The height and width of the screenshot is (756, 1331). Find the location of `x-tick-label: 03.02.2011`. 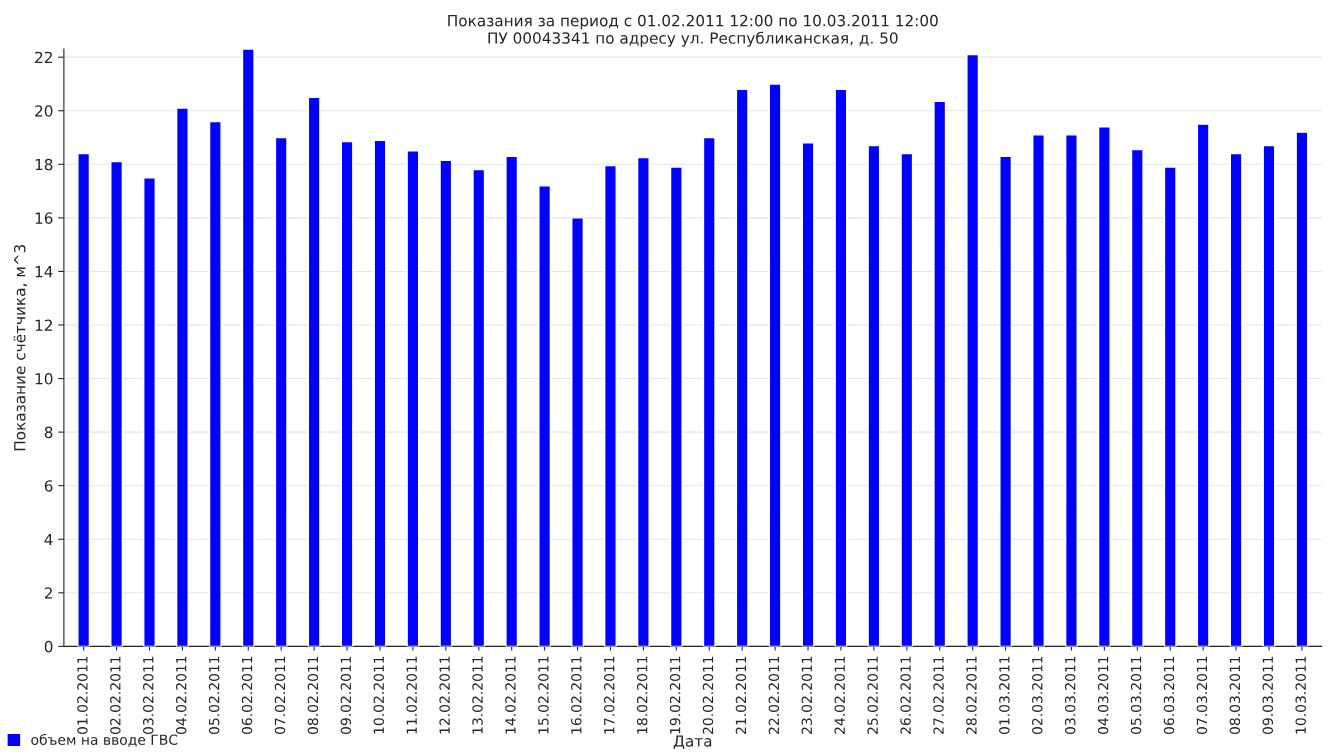

x-tick-label: 03.02.2011 is located at coordinates (148, 695).